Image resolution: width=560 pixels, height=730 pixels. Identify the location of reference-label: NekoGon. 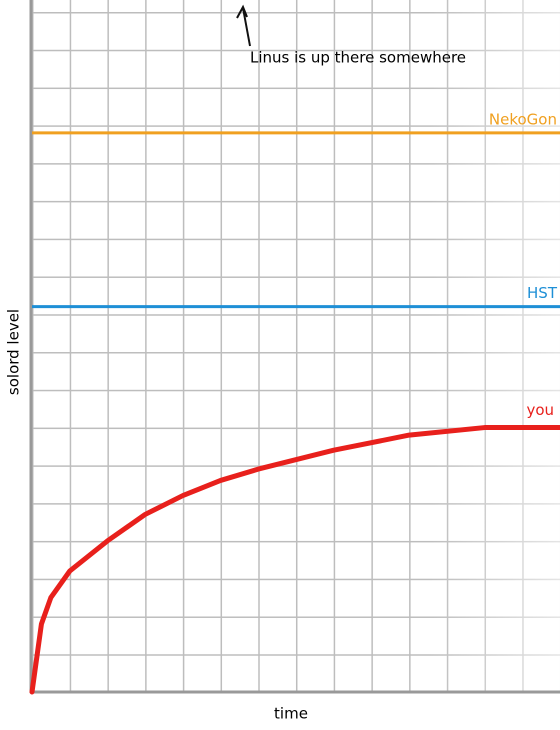
(523, 119).